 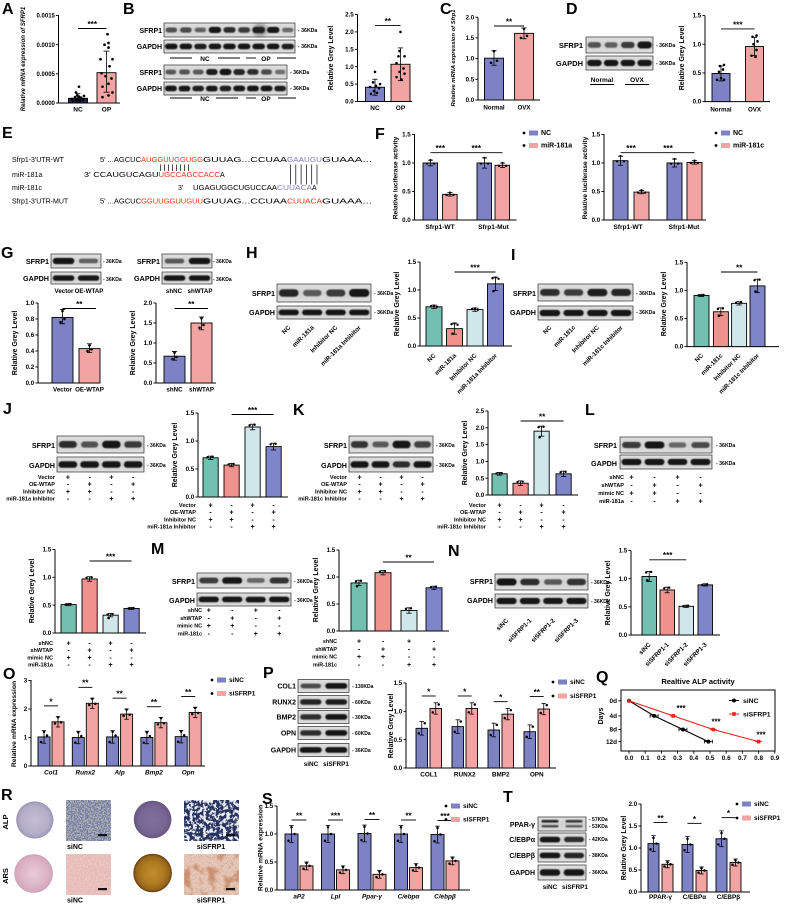 I want to click on svg-text: C/EBPβ, so click(x=729, y=897).